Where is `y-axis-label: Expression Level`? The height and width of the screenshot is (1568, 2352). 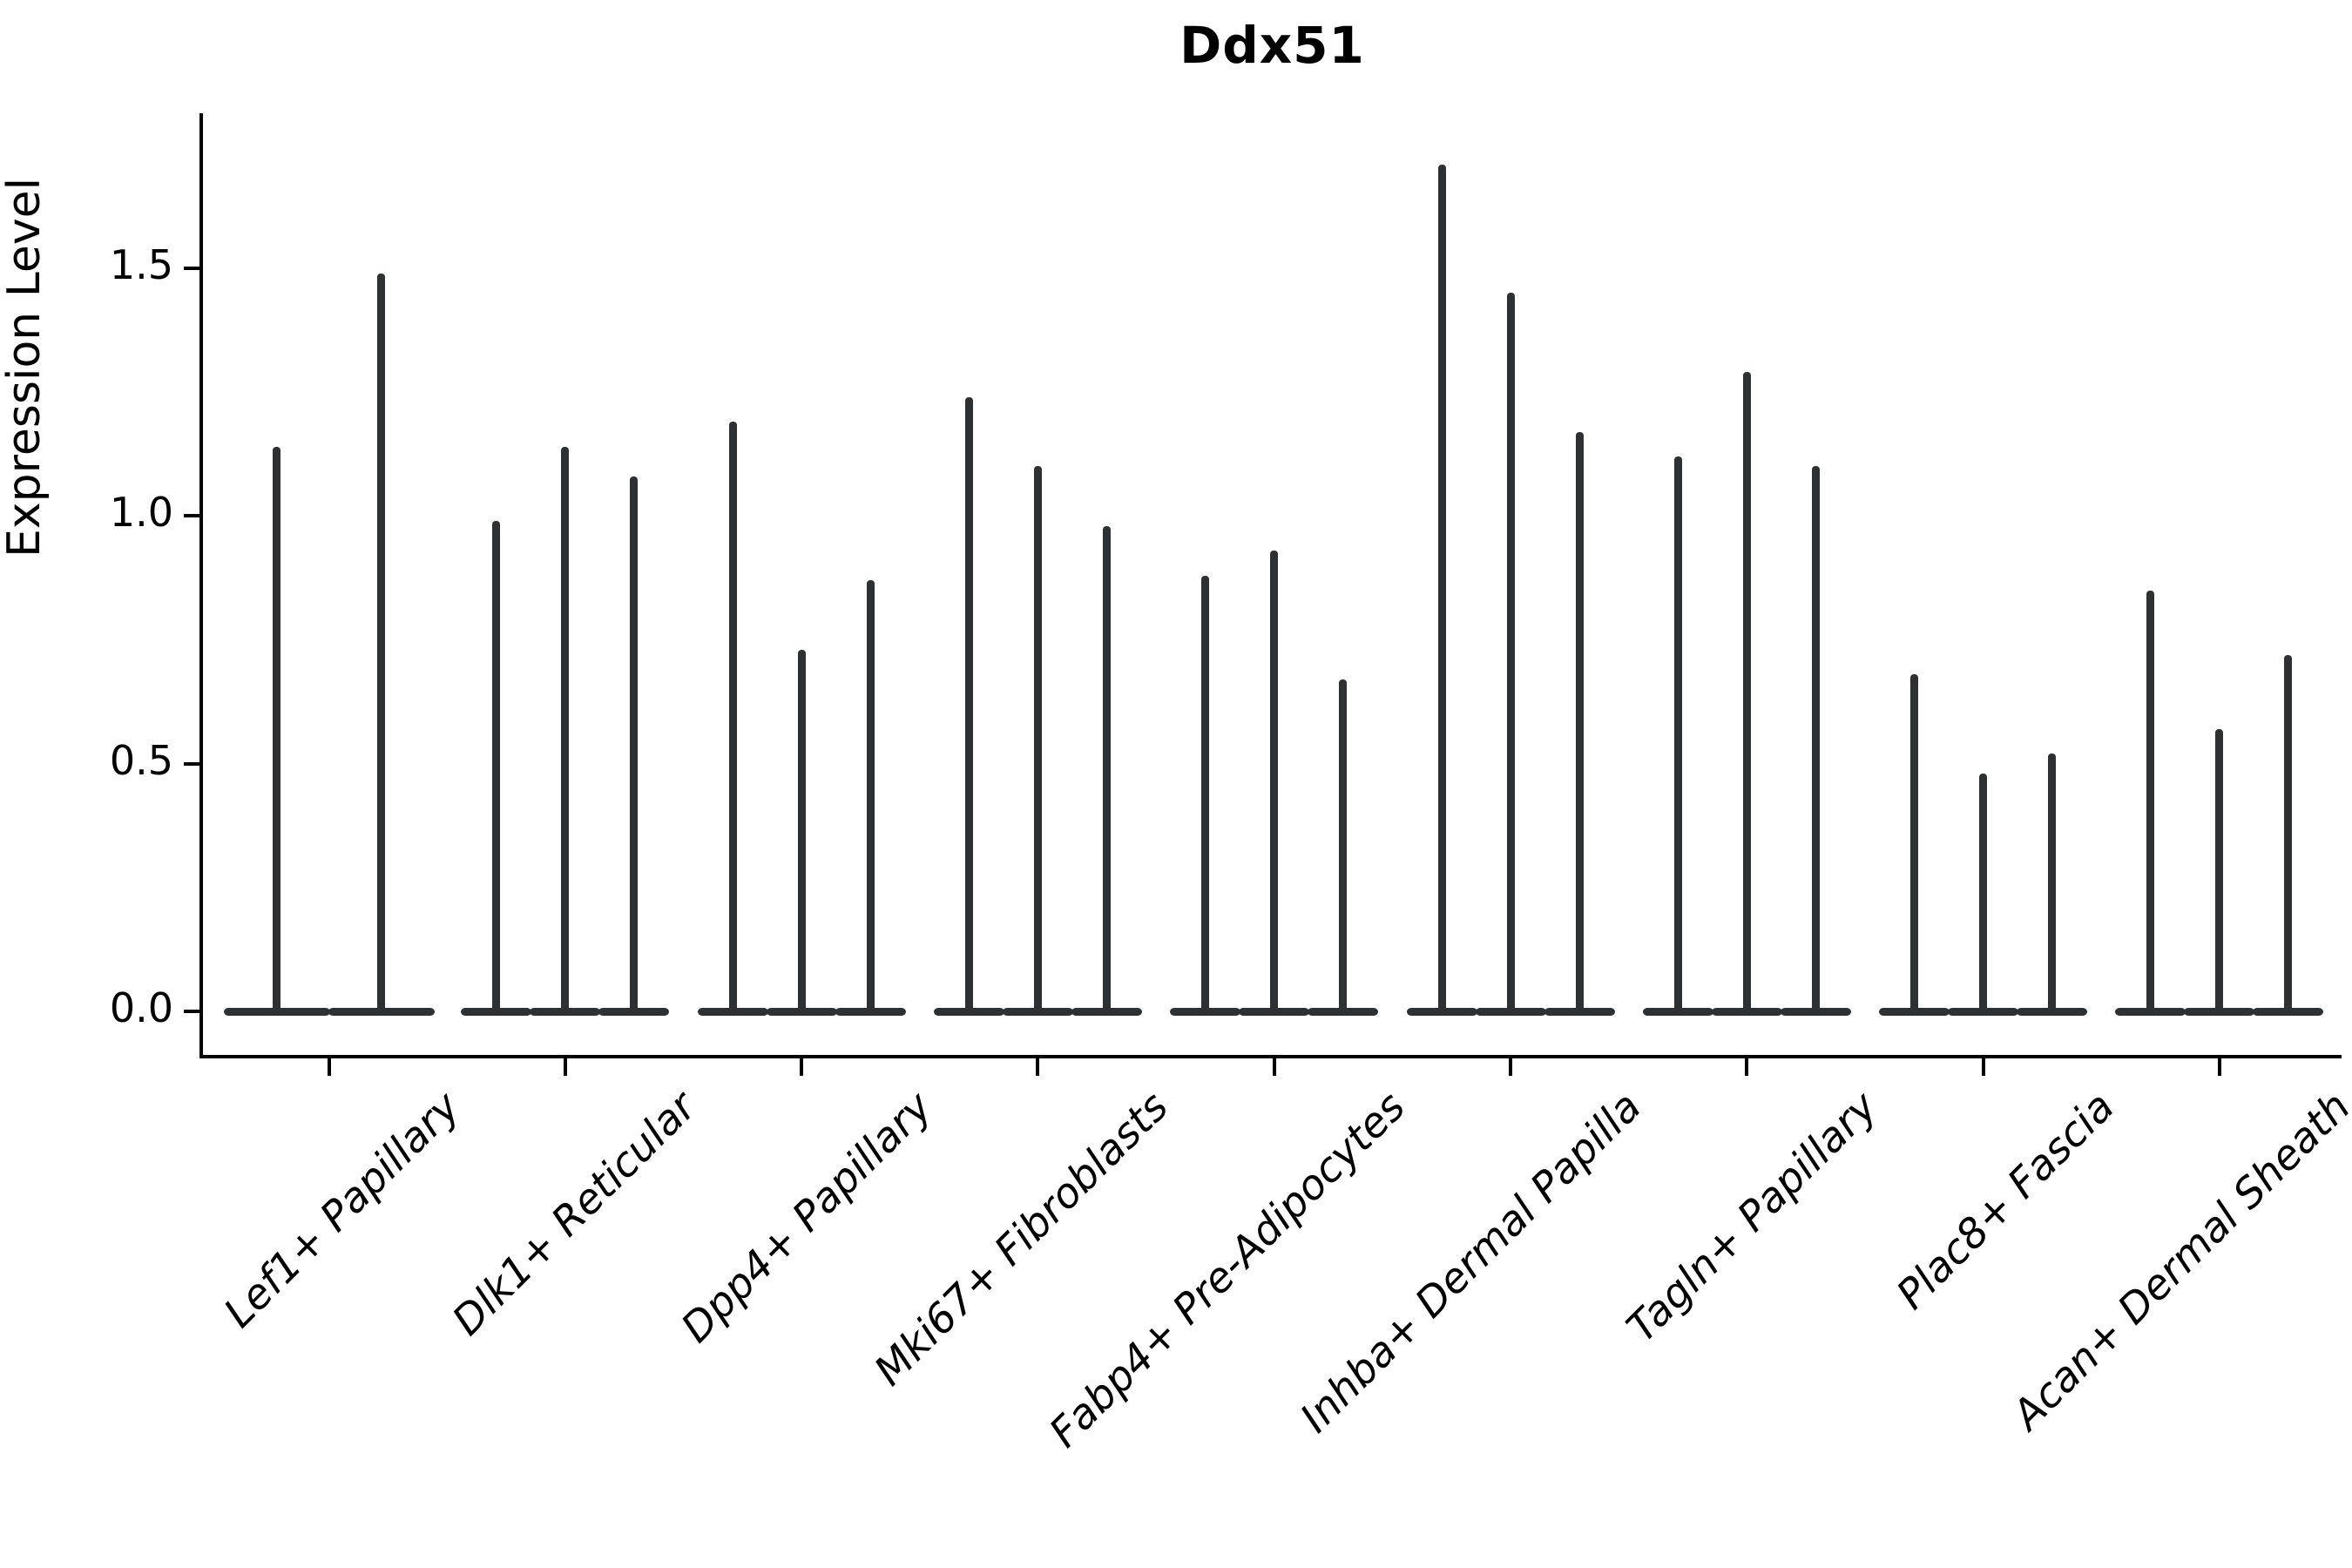
y-axis-label: Expression Level is located at coordinates (25, 367).